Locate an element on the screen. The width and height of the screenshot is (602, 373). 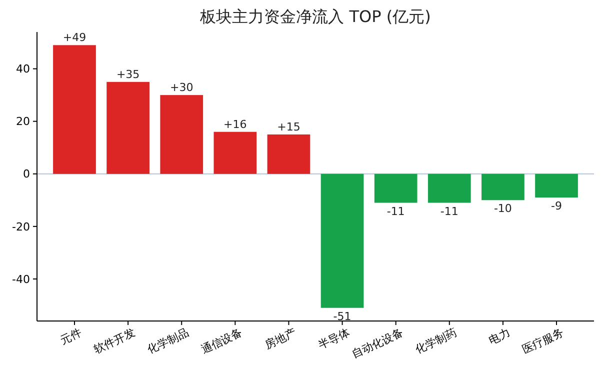
x-tick-label: 半导体 is located at coordinates (334, 339).